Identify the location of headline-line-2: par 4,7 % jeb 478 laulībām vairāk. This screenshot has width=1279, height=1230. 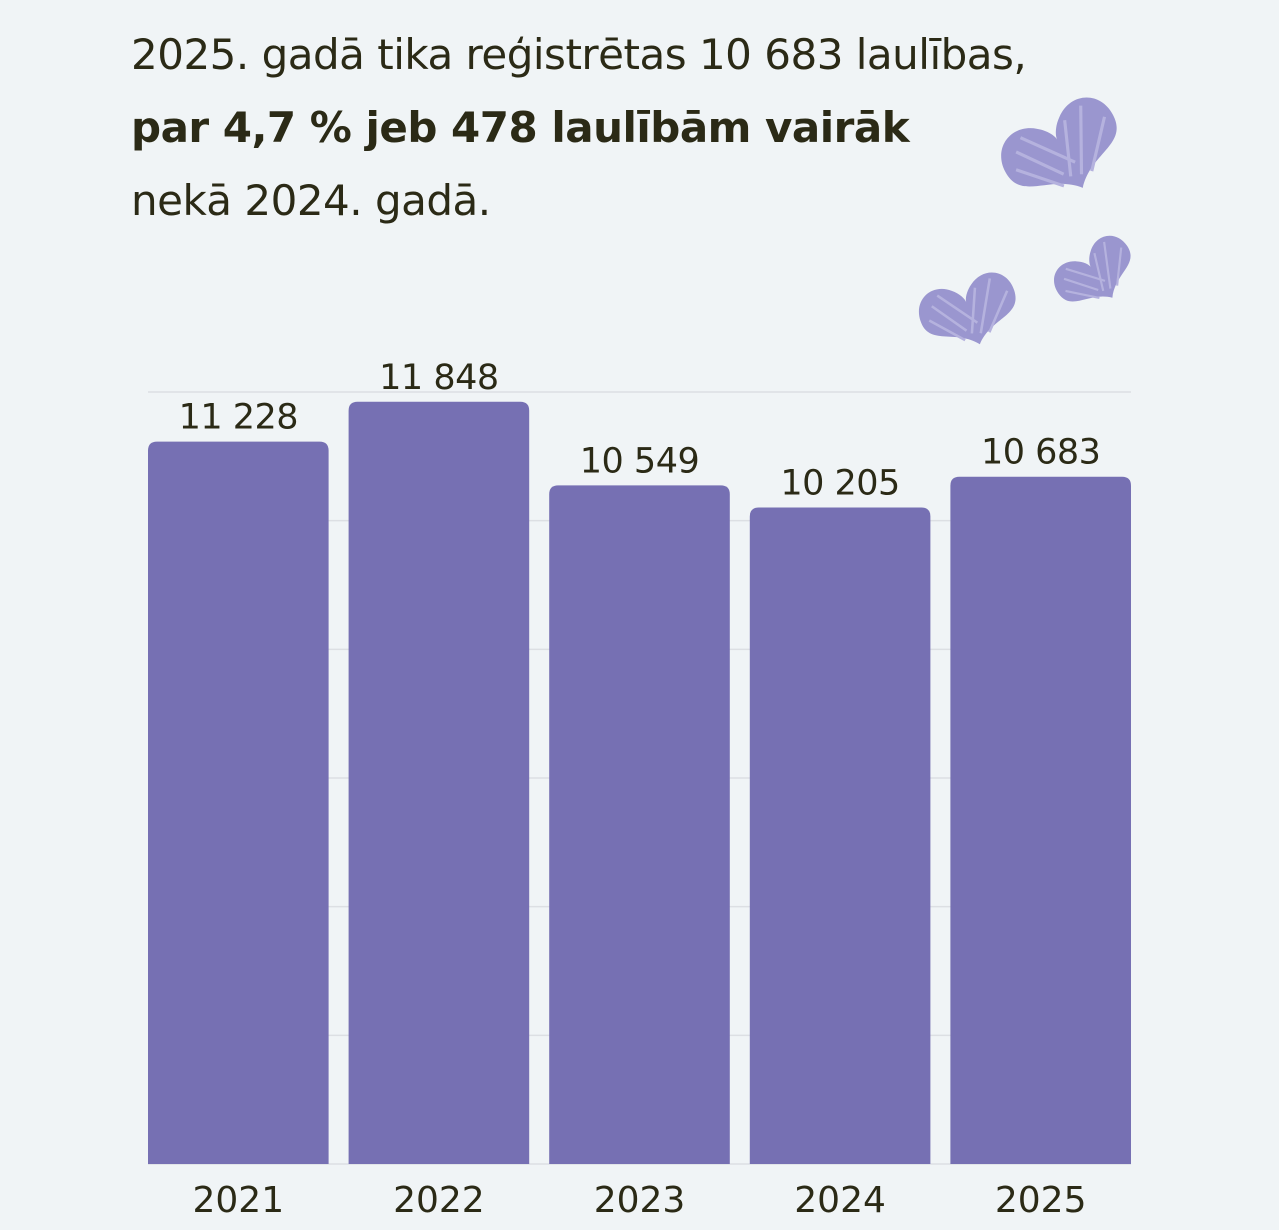
(520, 127).